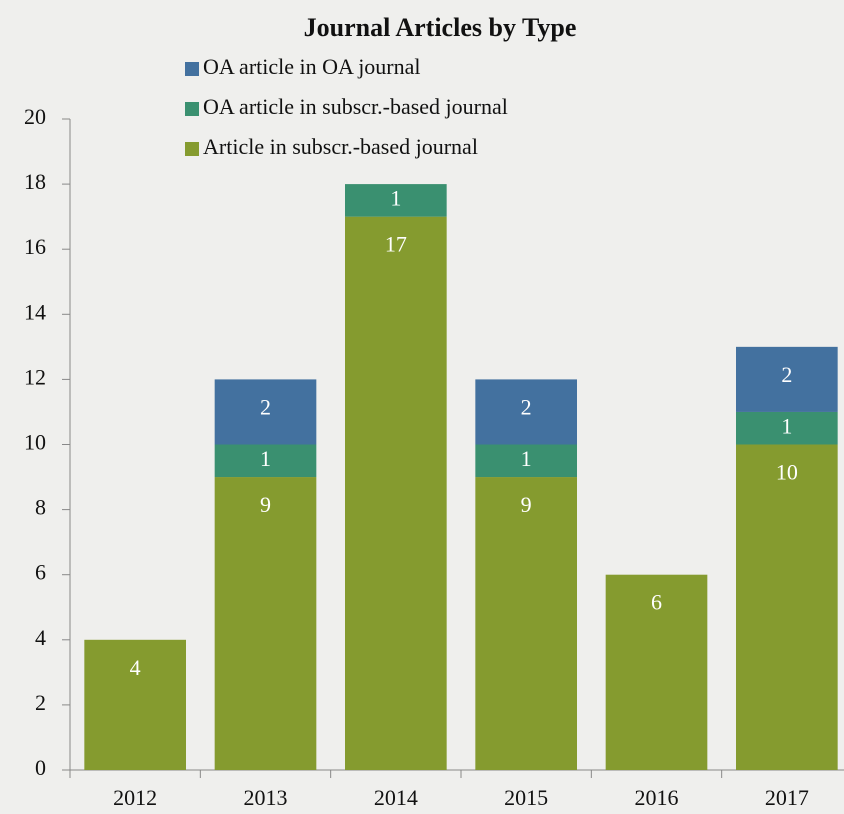  What do you see at coordinates (40, 767) in the screenshot?
I see `y-tick-label: 0` at bounding box center [40, 767].